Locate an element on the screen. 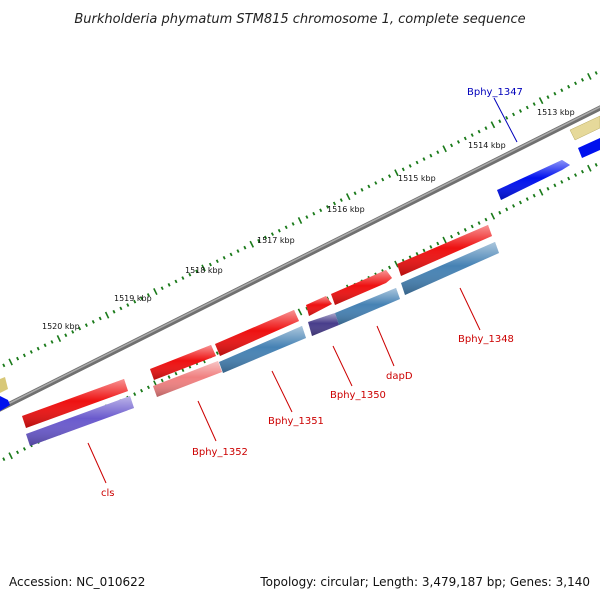  gene-slate-cls-shade is located at coordinates (80, 421).